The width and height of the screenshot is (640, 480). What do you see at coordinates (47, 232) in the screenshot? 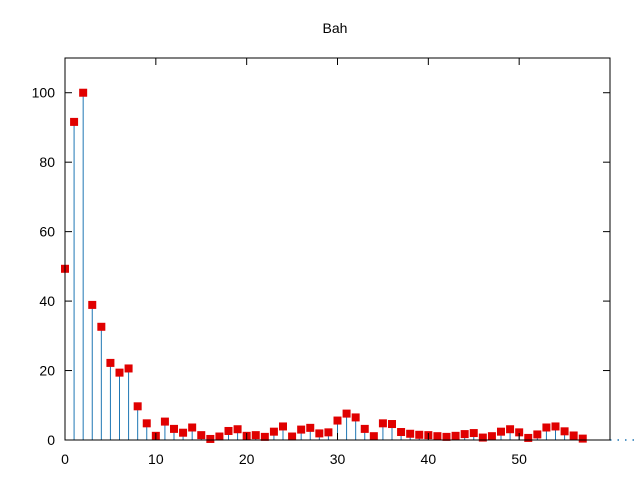
I see `y-tick-label: 60` at bounding box center [47, 232].